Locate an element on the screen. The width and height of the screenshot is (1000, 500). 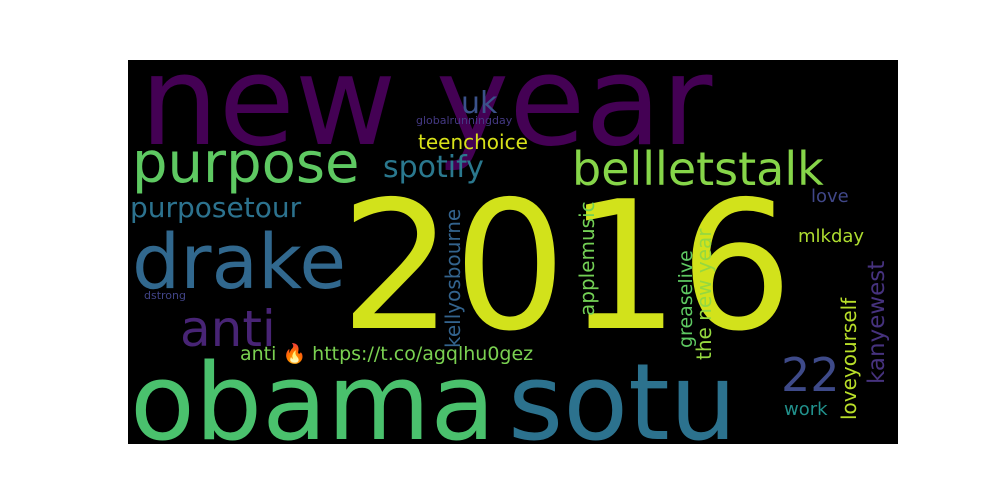
word-globalrunningday: globalrunningday is located at coordinates (464, 120).